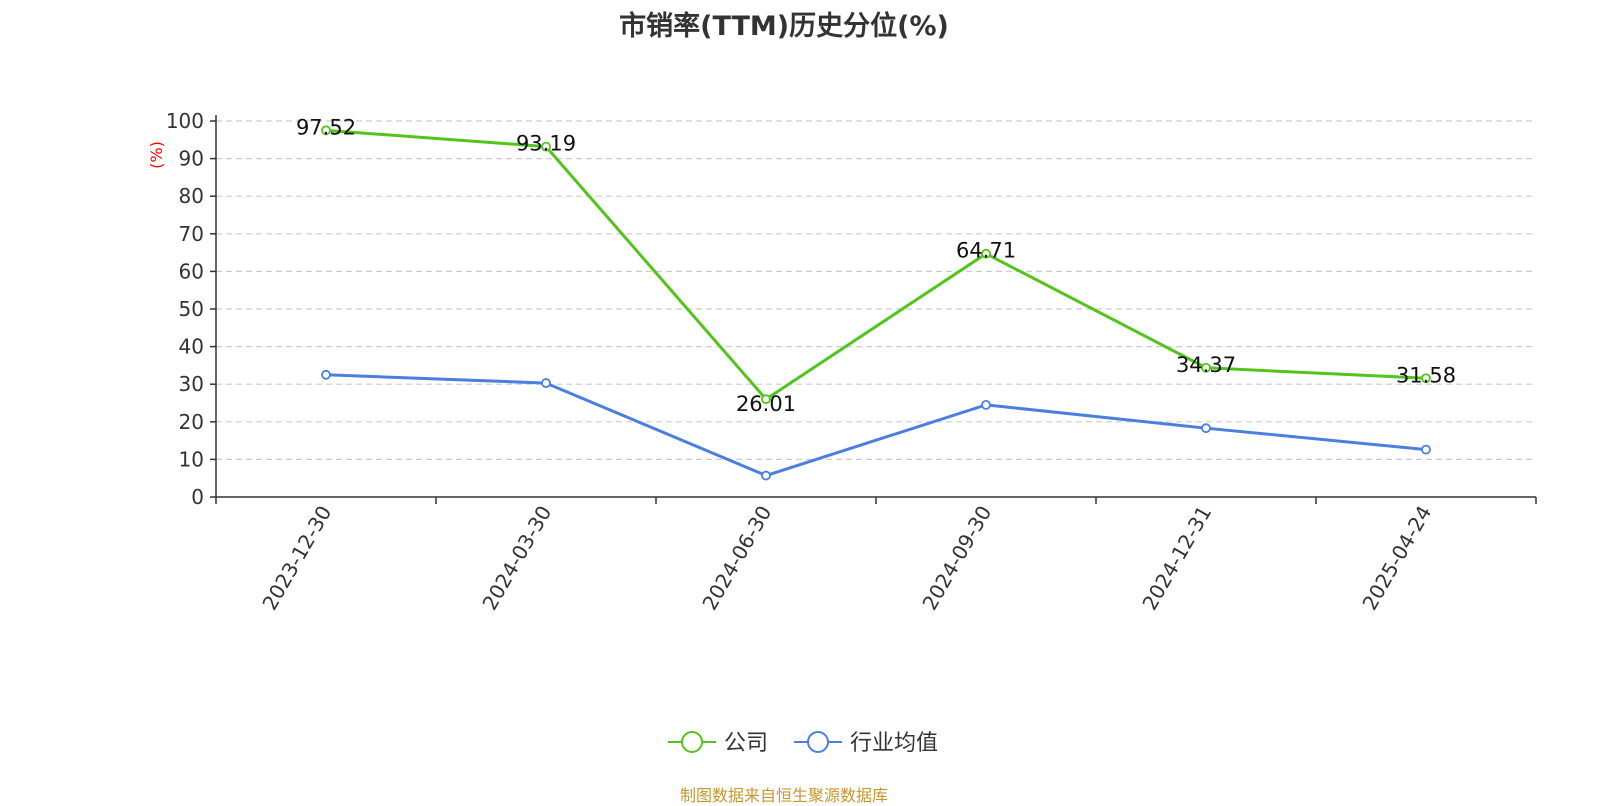 The width and height of the screenshot is (1600, 806). Describe the element at coordinates (956, 558) in the screenshot. I see `x-tick-label: 2024-09-30` at that location.